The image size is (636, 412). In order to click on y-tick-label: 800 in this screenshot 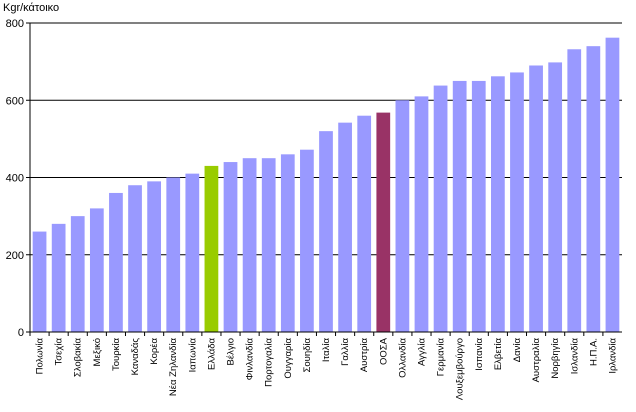, I will do `click(15, 24)`.